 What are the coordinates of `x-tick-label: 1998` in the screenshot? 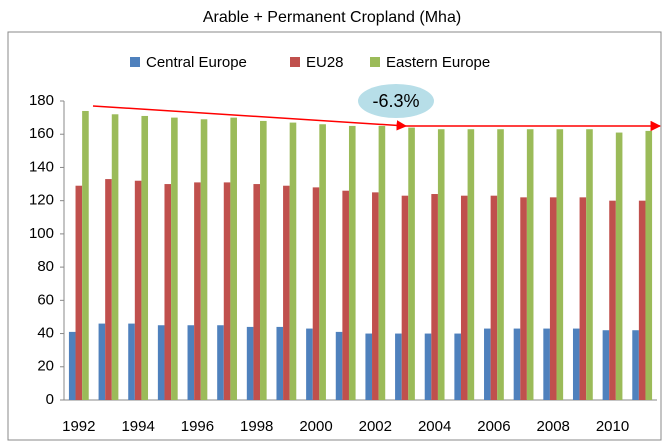 It's located at (256, 426).